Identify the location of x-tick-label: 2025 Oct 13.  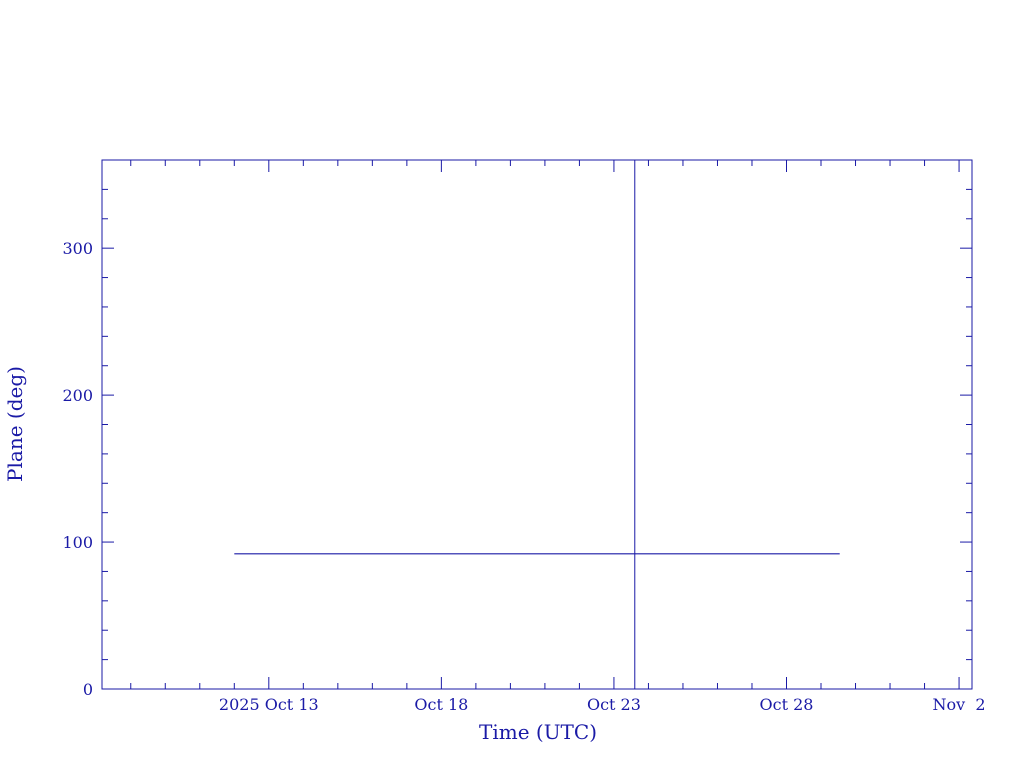
(269, 704).